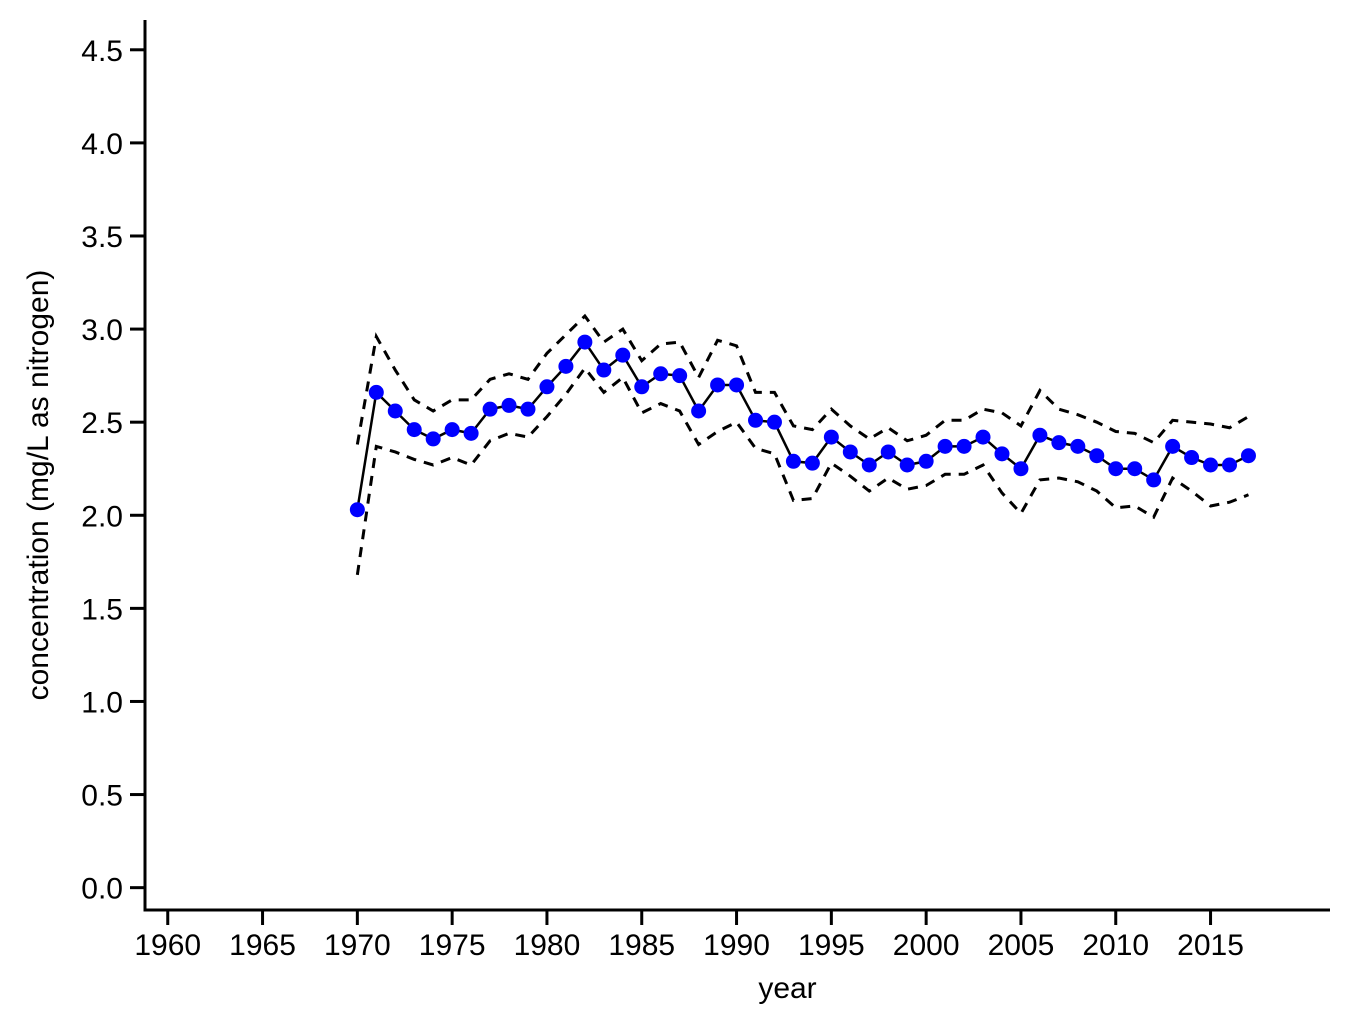  What do you see at coordinates (102, 51) in the screenshot?
I see `y-tick-label: 4.5` at bounding box center [102, 51].